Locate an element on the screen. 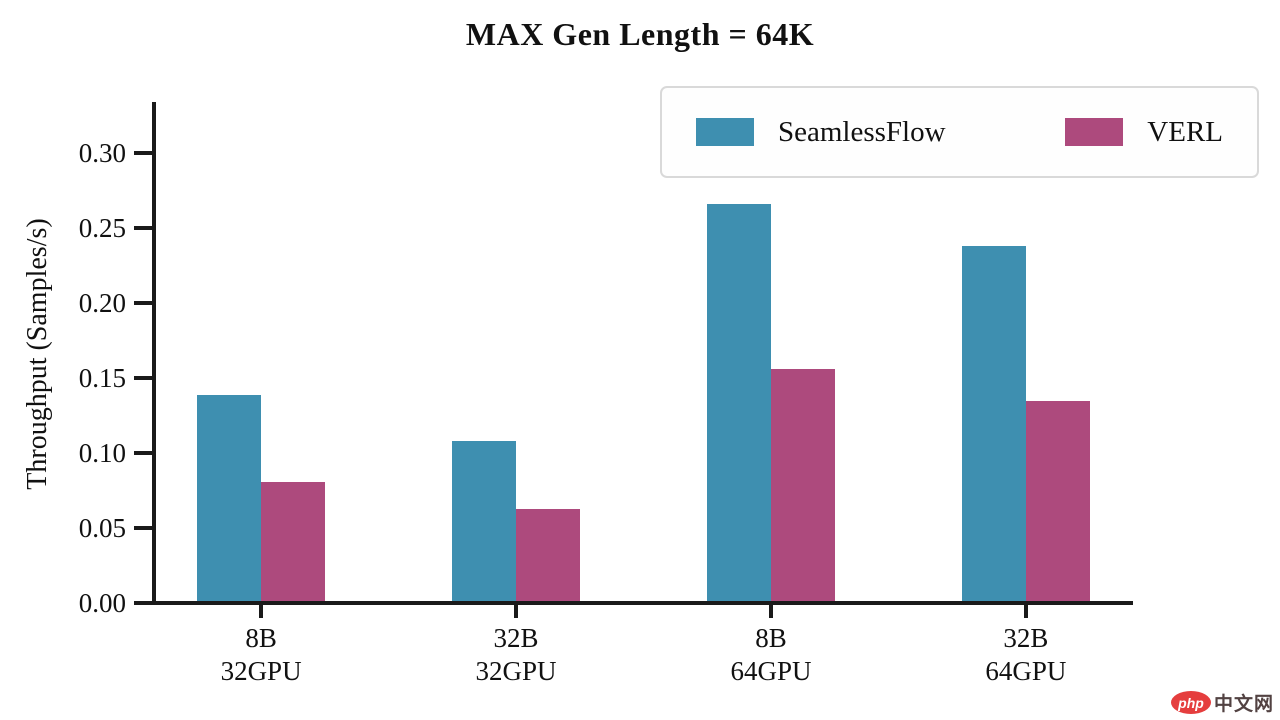  watermark-php-cn: php 中文网 is located at coordinates (1222, 702).